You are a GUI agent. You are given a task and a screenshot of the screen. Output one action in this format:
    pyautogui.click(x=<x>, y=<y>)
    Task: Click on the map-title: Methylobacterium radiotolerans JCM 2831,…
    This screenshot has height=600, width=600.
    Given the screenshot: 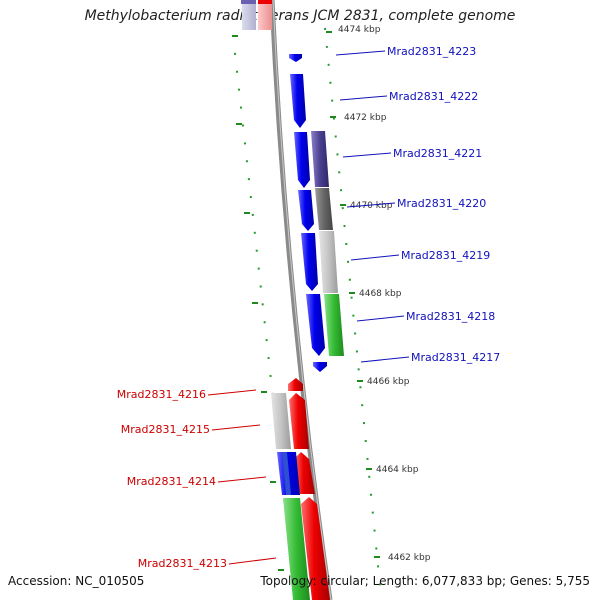 What is the action you would take?
    pyautogui.click(x=300, y=16)
    